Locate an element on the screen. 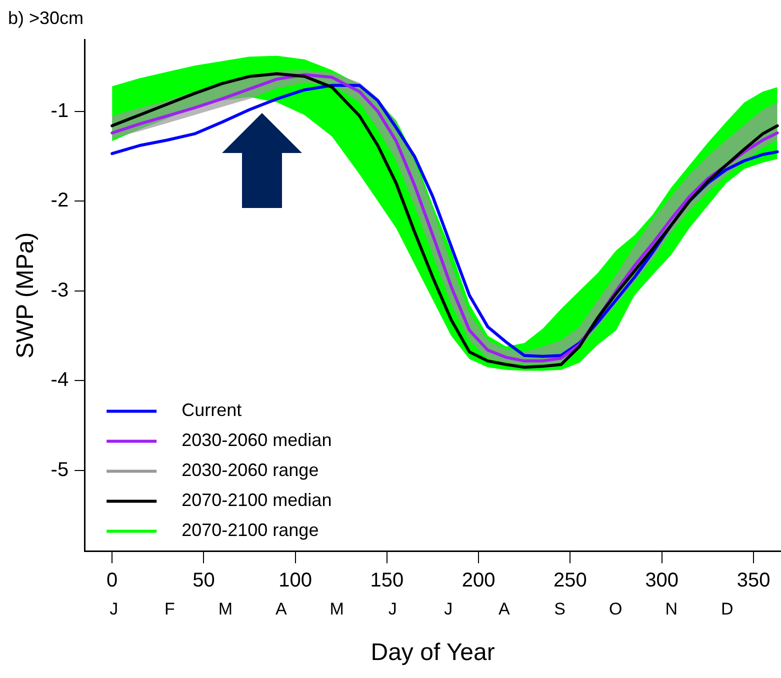  y-tick-label: -2 is located at coordinates (59, 201).